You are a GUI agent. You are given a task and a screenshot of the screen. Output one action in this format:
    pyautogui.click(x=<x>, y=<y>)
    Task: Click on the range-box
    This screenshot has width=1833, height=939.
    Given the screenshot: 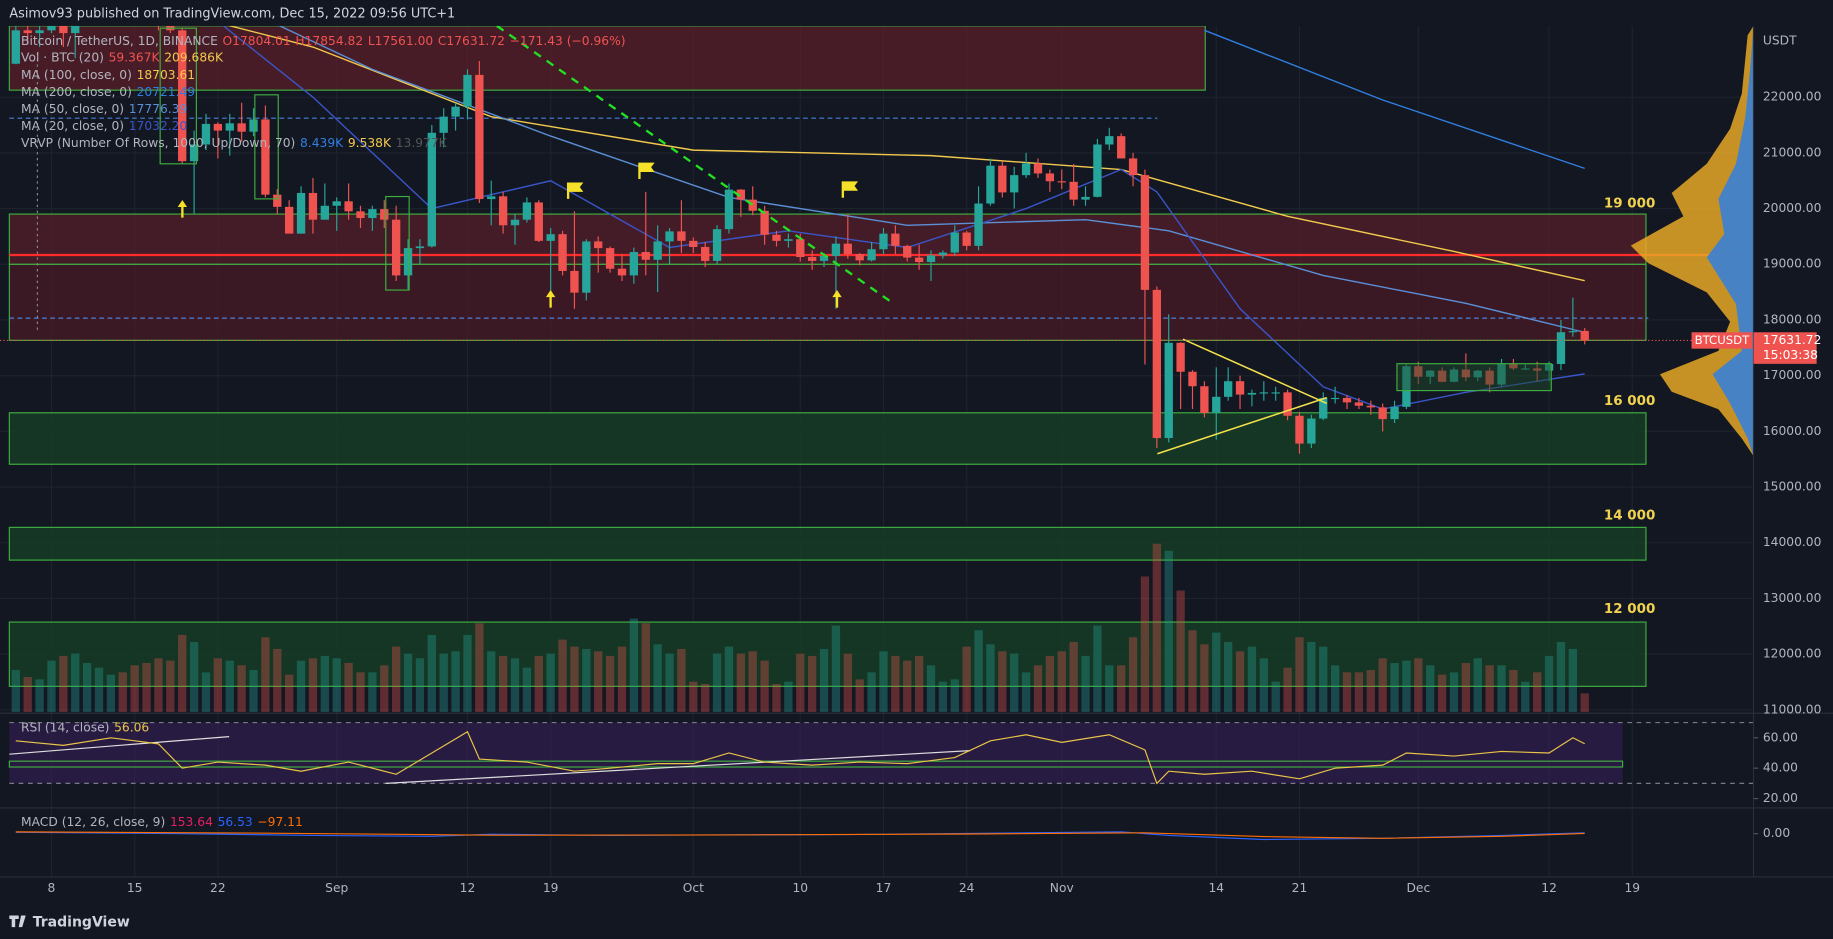 What is the action you would take?
    pyautogui.click(x=1474, y=377)
    